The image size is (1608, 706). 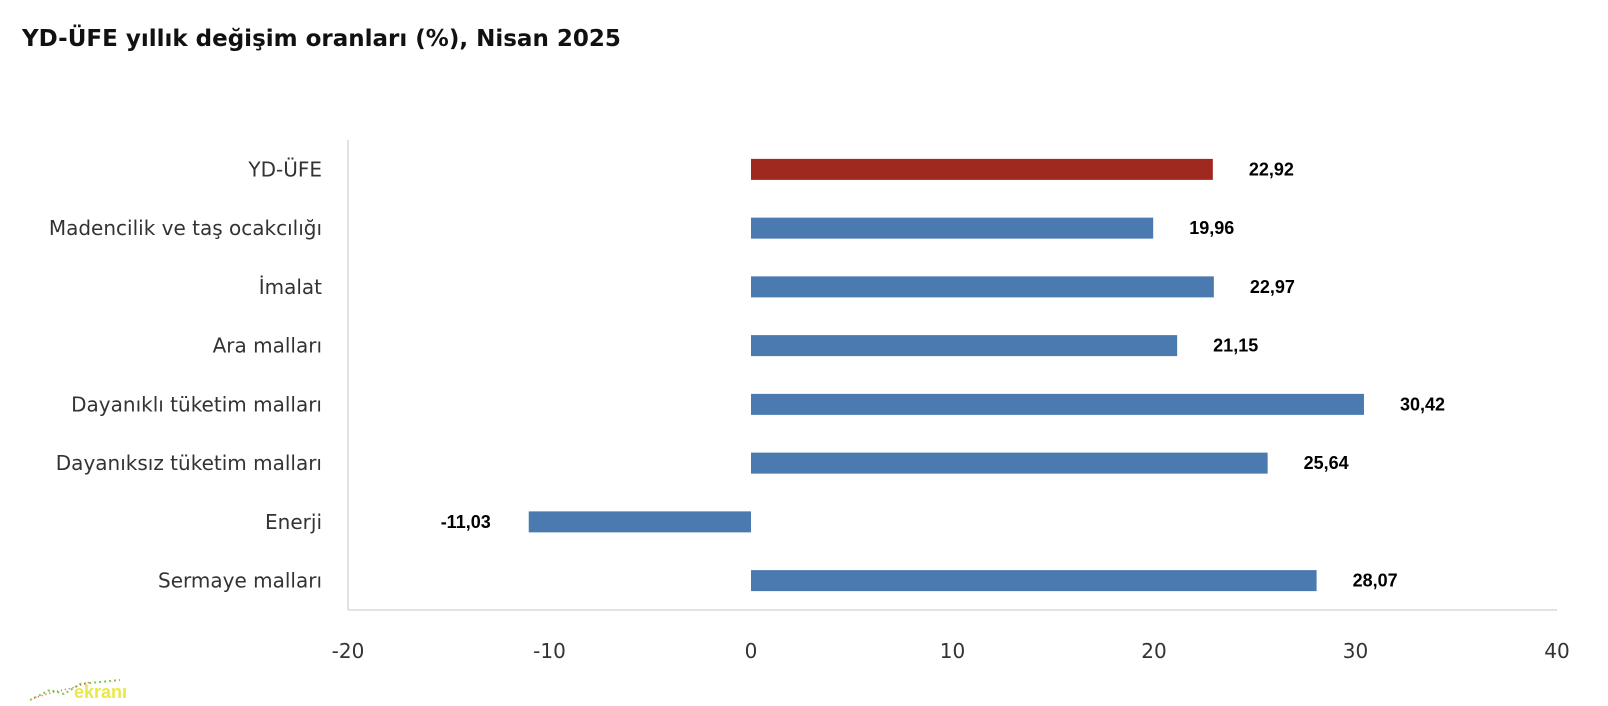 What do you see at coordinates (466, 522) in the screenshot?
I see `data-label: -11,03` at bounding box center [466, 522].